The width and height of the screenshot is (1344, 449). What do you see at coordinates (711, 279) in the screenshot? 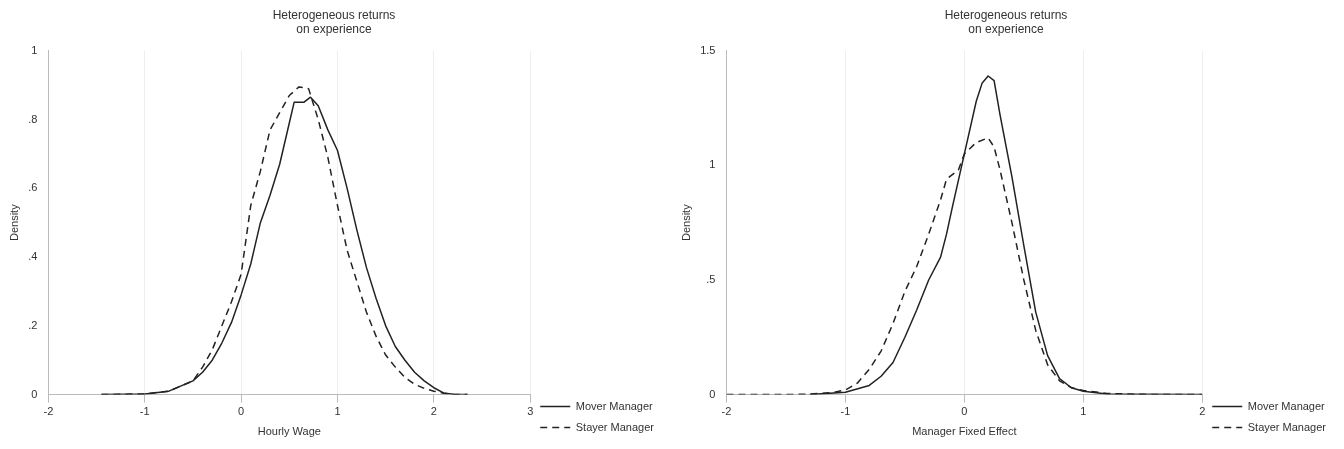
I see `y-tick-label: .5` at bounding box center [711, 279].